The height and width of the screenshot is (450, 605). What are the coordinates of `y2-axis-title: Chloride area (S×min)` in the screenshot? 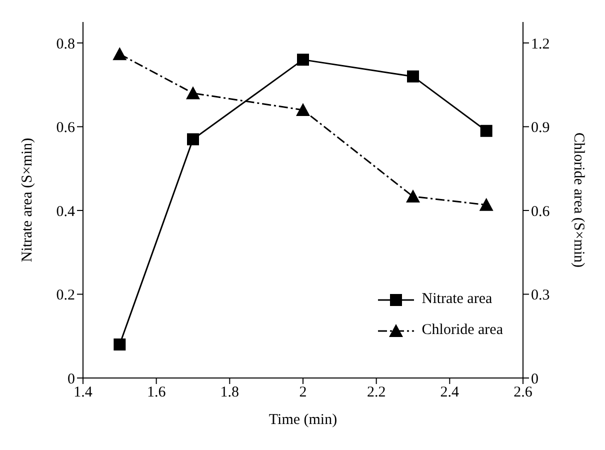 It's located at (578, 200).